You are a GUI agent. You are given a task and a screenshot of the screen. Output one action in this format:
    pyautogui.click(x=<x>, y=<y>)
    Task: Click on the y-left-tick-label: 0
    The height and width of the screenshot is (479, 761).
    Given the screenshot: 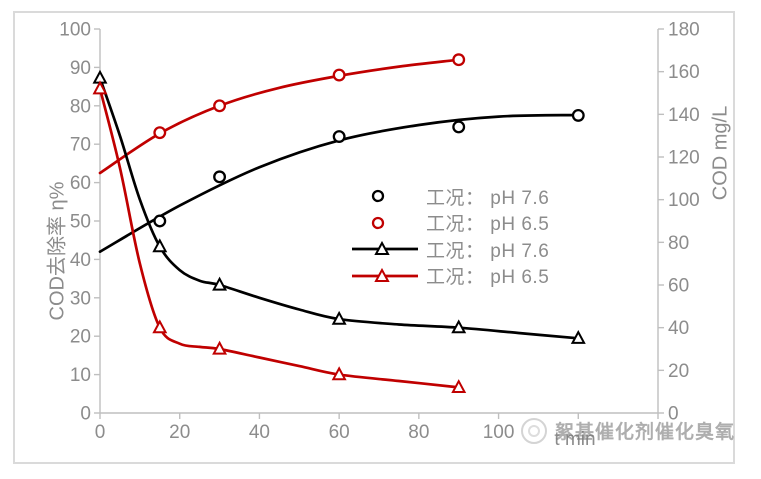 What is the action you would take?
    pyautogui.click(x=85, y=414)
    